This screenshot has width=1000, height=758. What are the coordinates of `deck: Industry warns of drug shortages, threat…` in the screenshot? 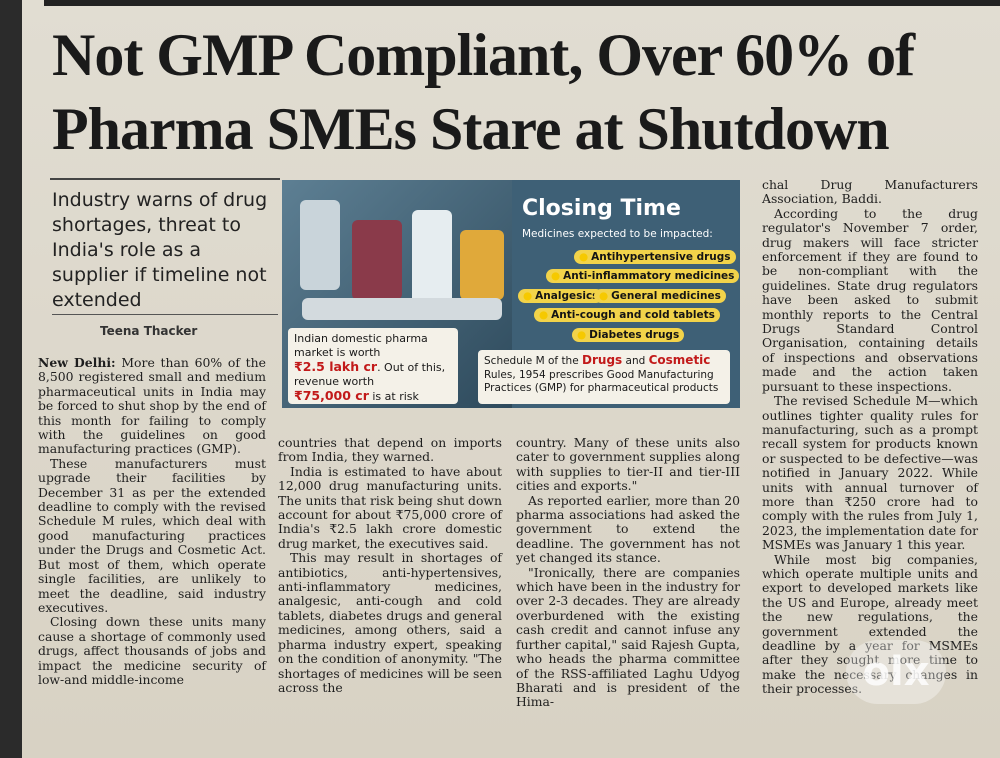 It's located at (160, 250).